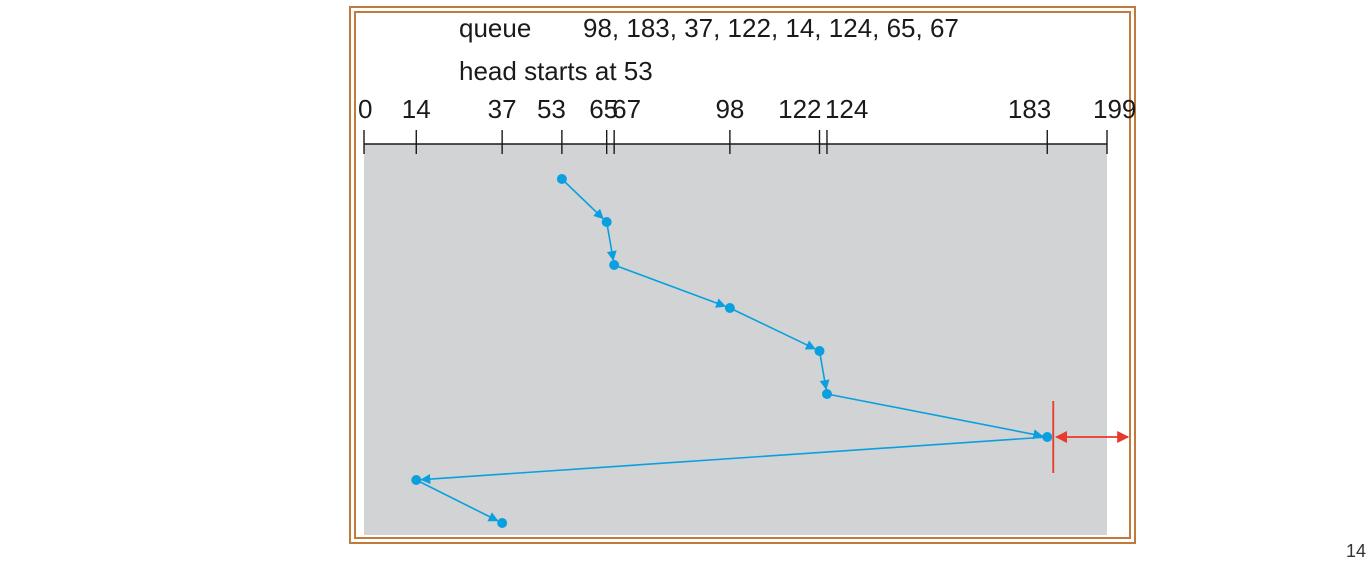 This screenshot has width=1372, height=562. What do you see at coordinates (1029, 109) in the screenshot?
I see `tick-label-183: 183` at bounding box center [1029, 109].